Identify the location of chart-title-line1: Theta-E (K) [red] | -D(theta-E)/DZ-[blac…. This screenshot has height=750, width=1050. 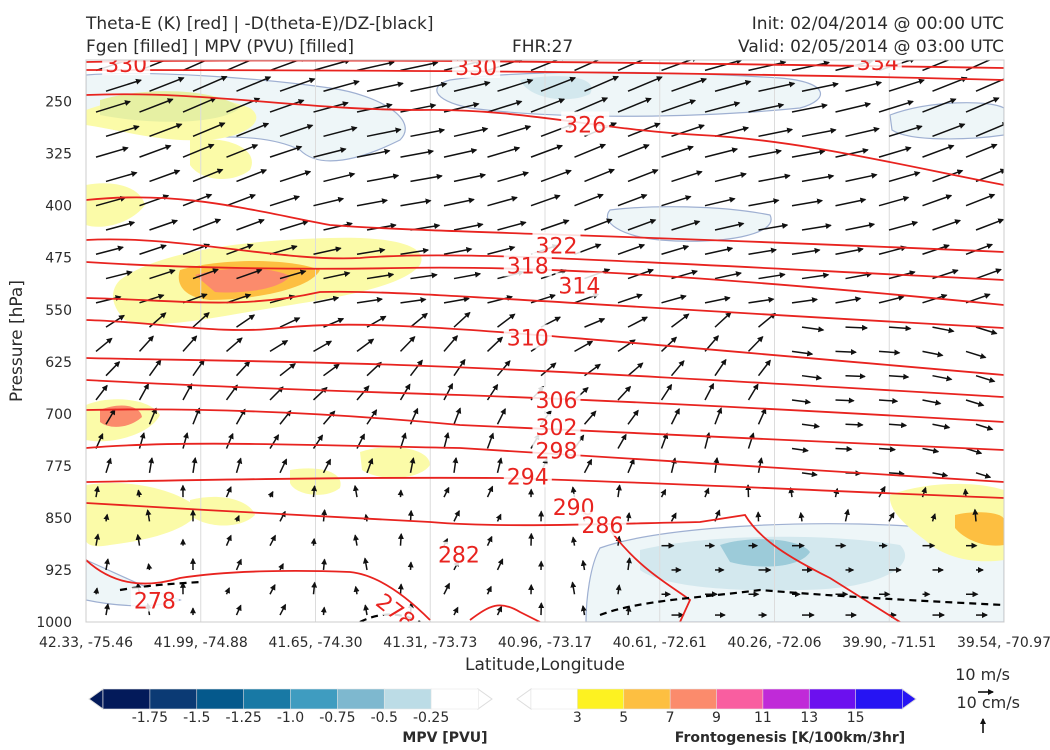
(260, 24).